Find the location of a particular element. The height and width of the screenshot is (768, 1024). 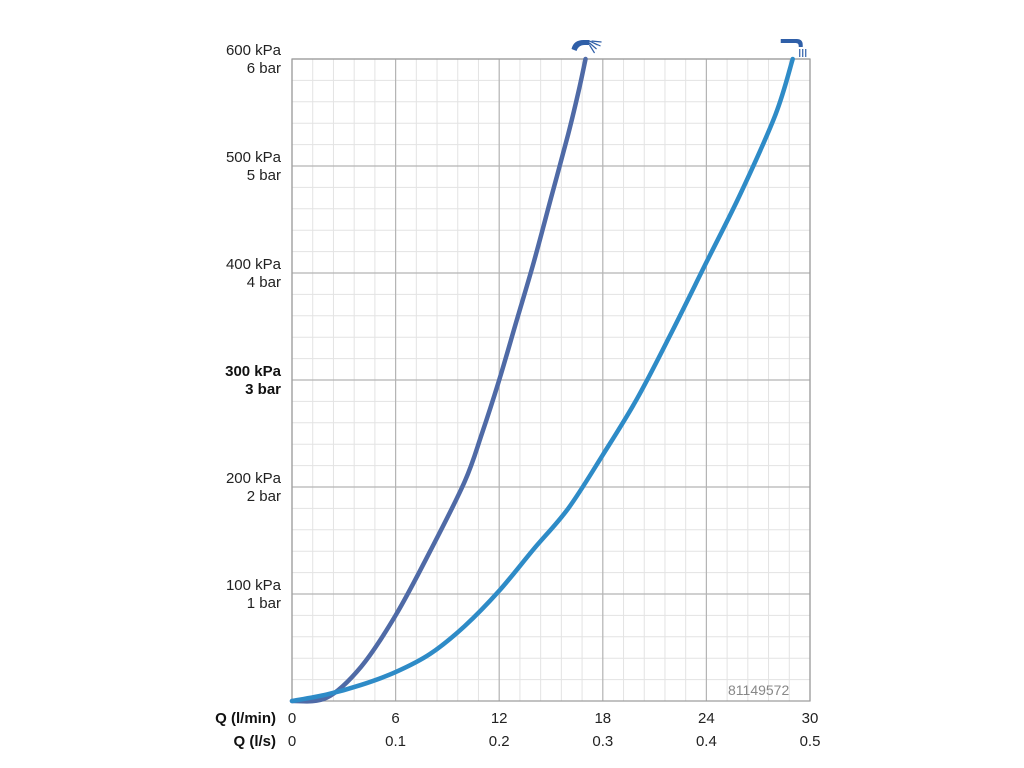

y-tick-label-bar: 3 bar is located at coordinates (263, 389).